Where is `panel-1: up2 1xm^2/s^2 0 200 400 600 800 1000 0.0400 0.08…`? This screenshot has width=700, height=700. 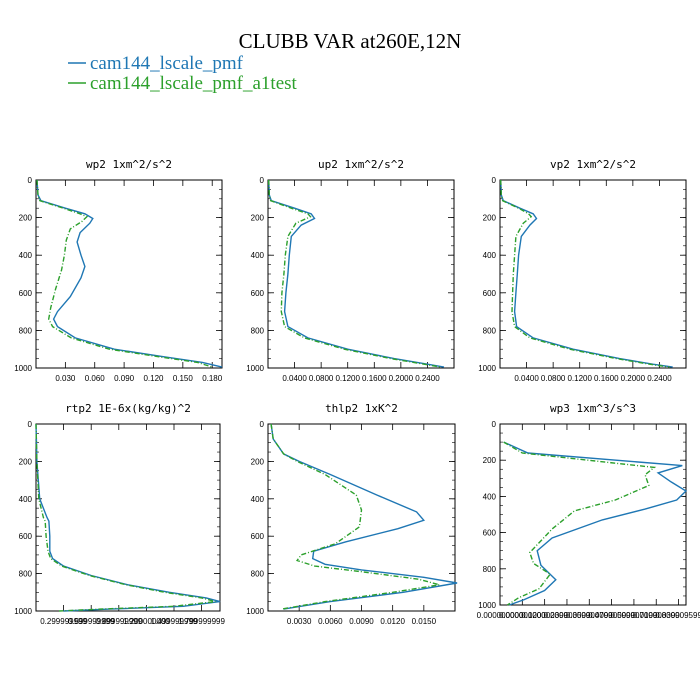
panel-1: up2 1xm^2/s^2 0 200 400 600 800 1000 0.0400 0.08… is located at coordinates (350, 270).